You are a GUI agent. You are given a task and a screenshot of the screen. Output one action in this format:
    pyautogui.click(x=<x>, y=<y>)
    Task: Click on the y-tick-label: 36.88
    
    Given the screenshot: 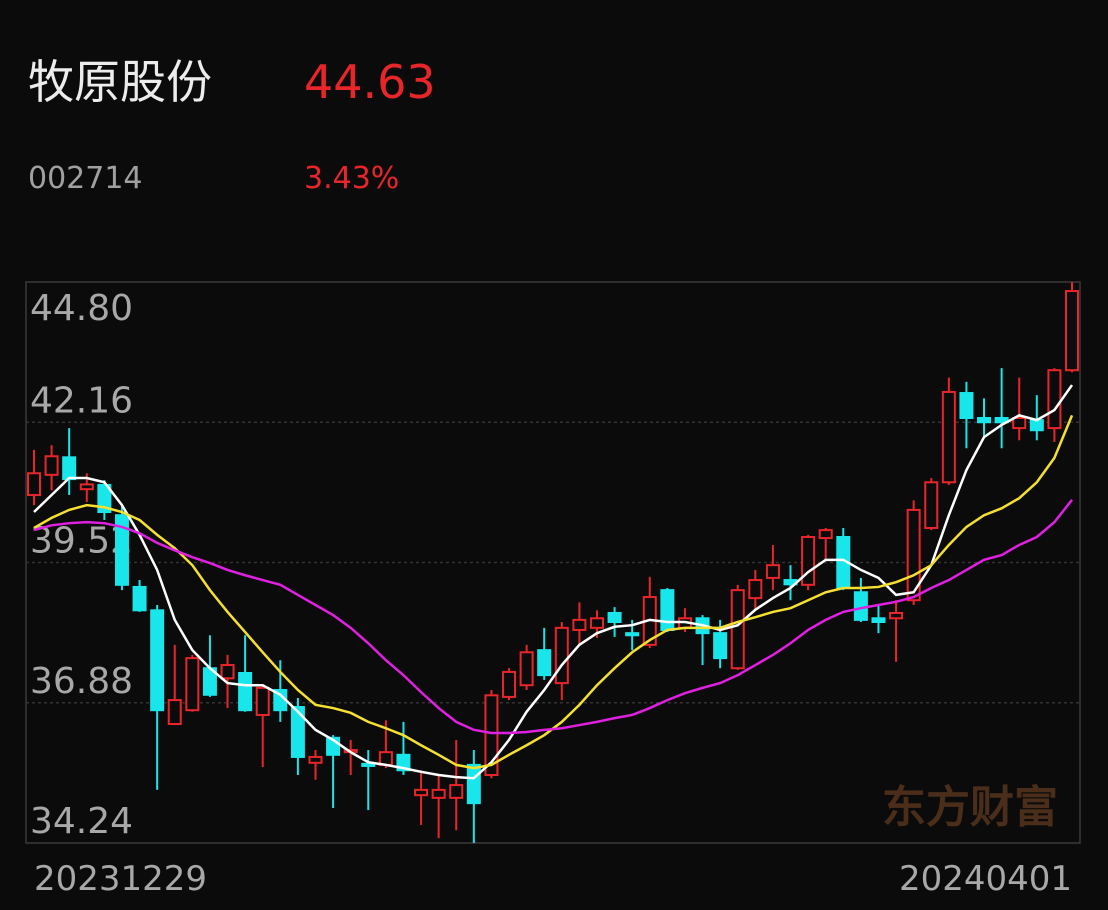 What is the action you would take?
    pyautogui.click(x=81, y=681)
    